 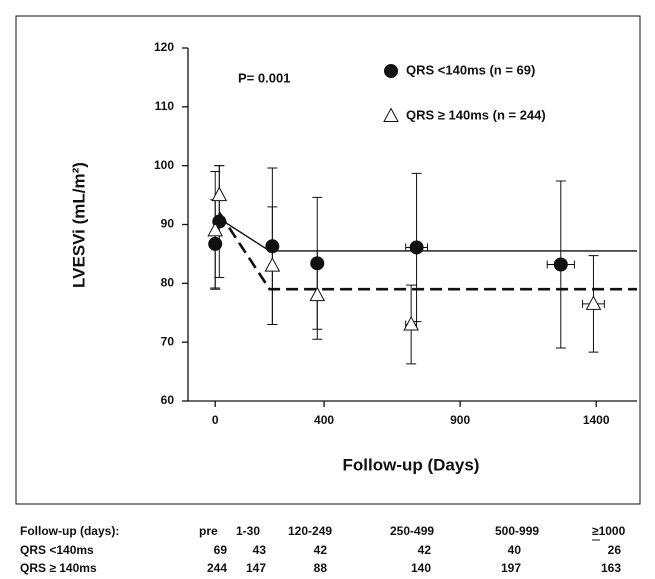 What do you see at coordinates (217, 568) in the screenshot?
I see `table-cell: 244` at bounding box center [217, 568].